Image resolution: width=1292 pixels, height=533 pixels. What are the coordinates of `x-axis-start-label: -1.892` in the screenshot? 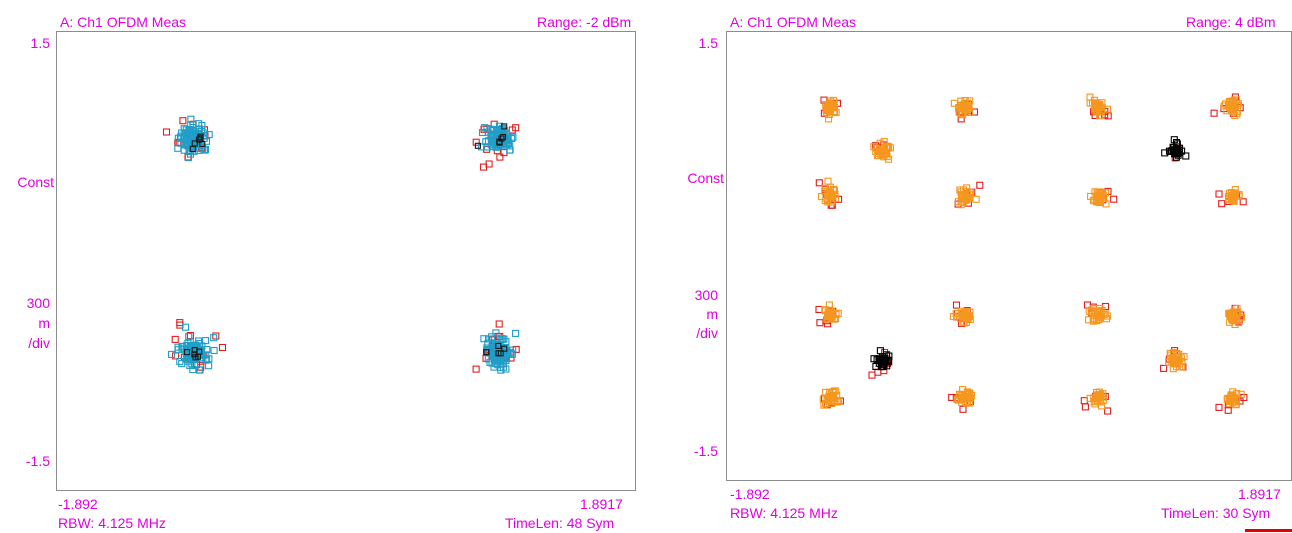 It's located at (78, 504).